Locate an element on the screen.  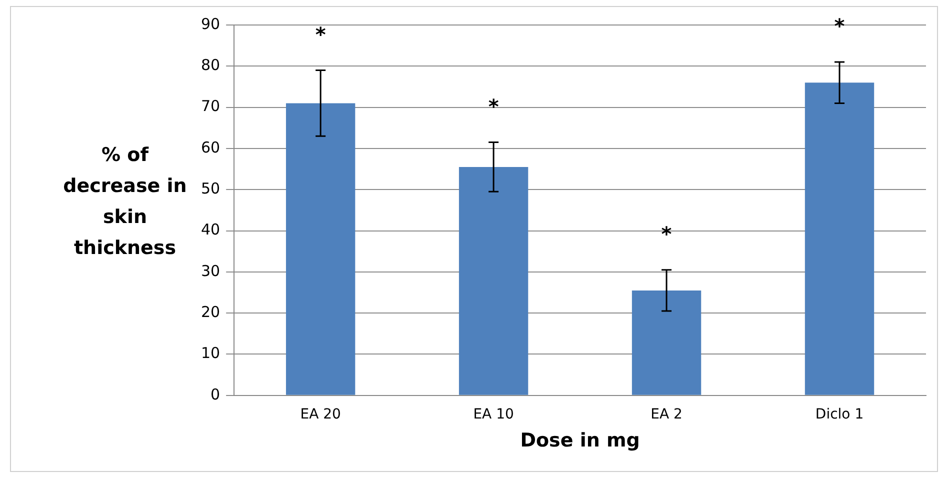
y-axis-title: % of decrease in skin thickness is located at coordinates (125, 202).